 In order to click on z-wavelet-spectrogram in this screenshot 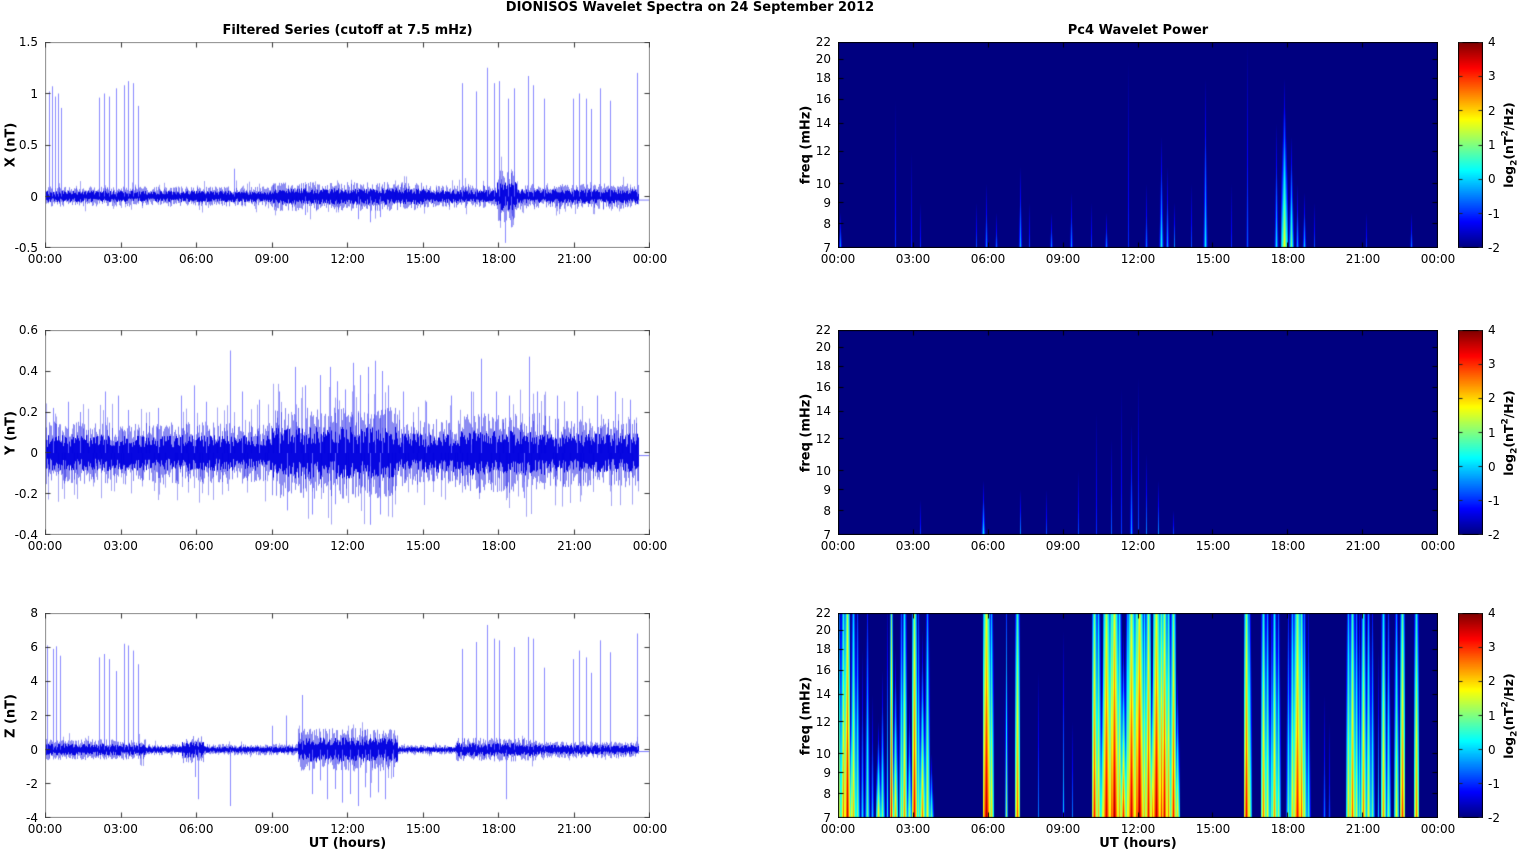, I will do `click(1138, 715)`.